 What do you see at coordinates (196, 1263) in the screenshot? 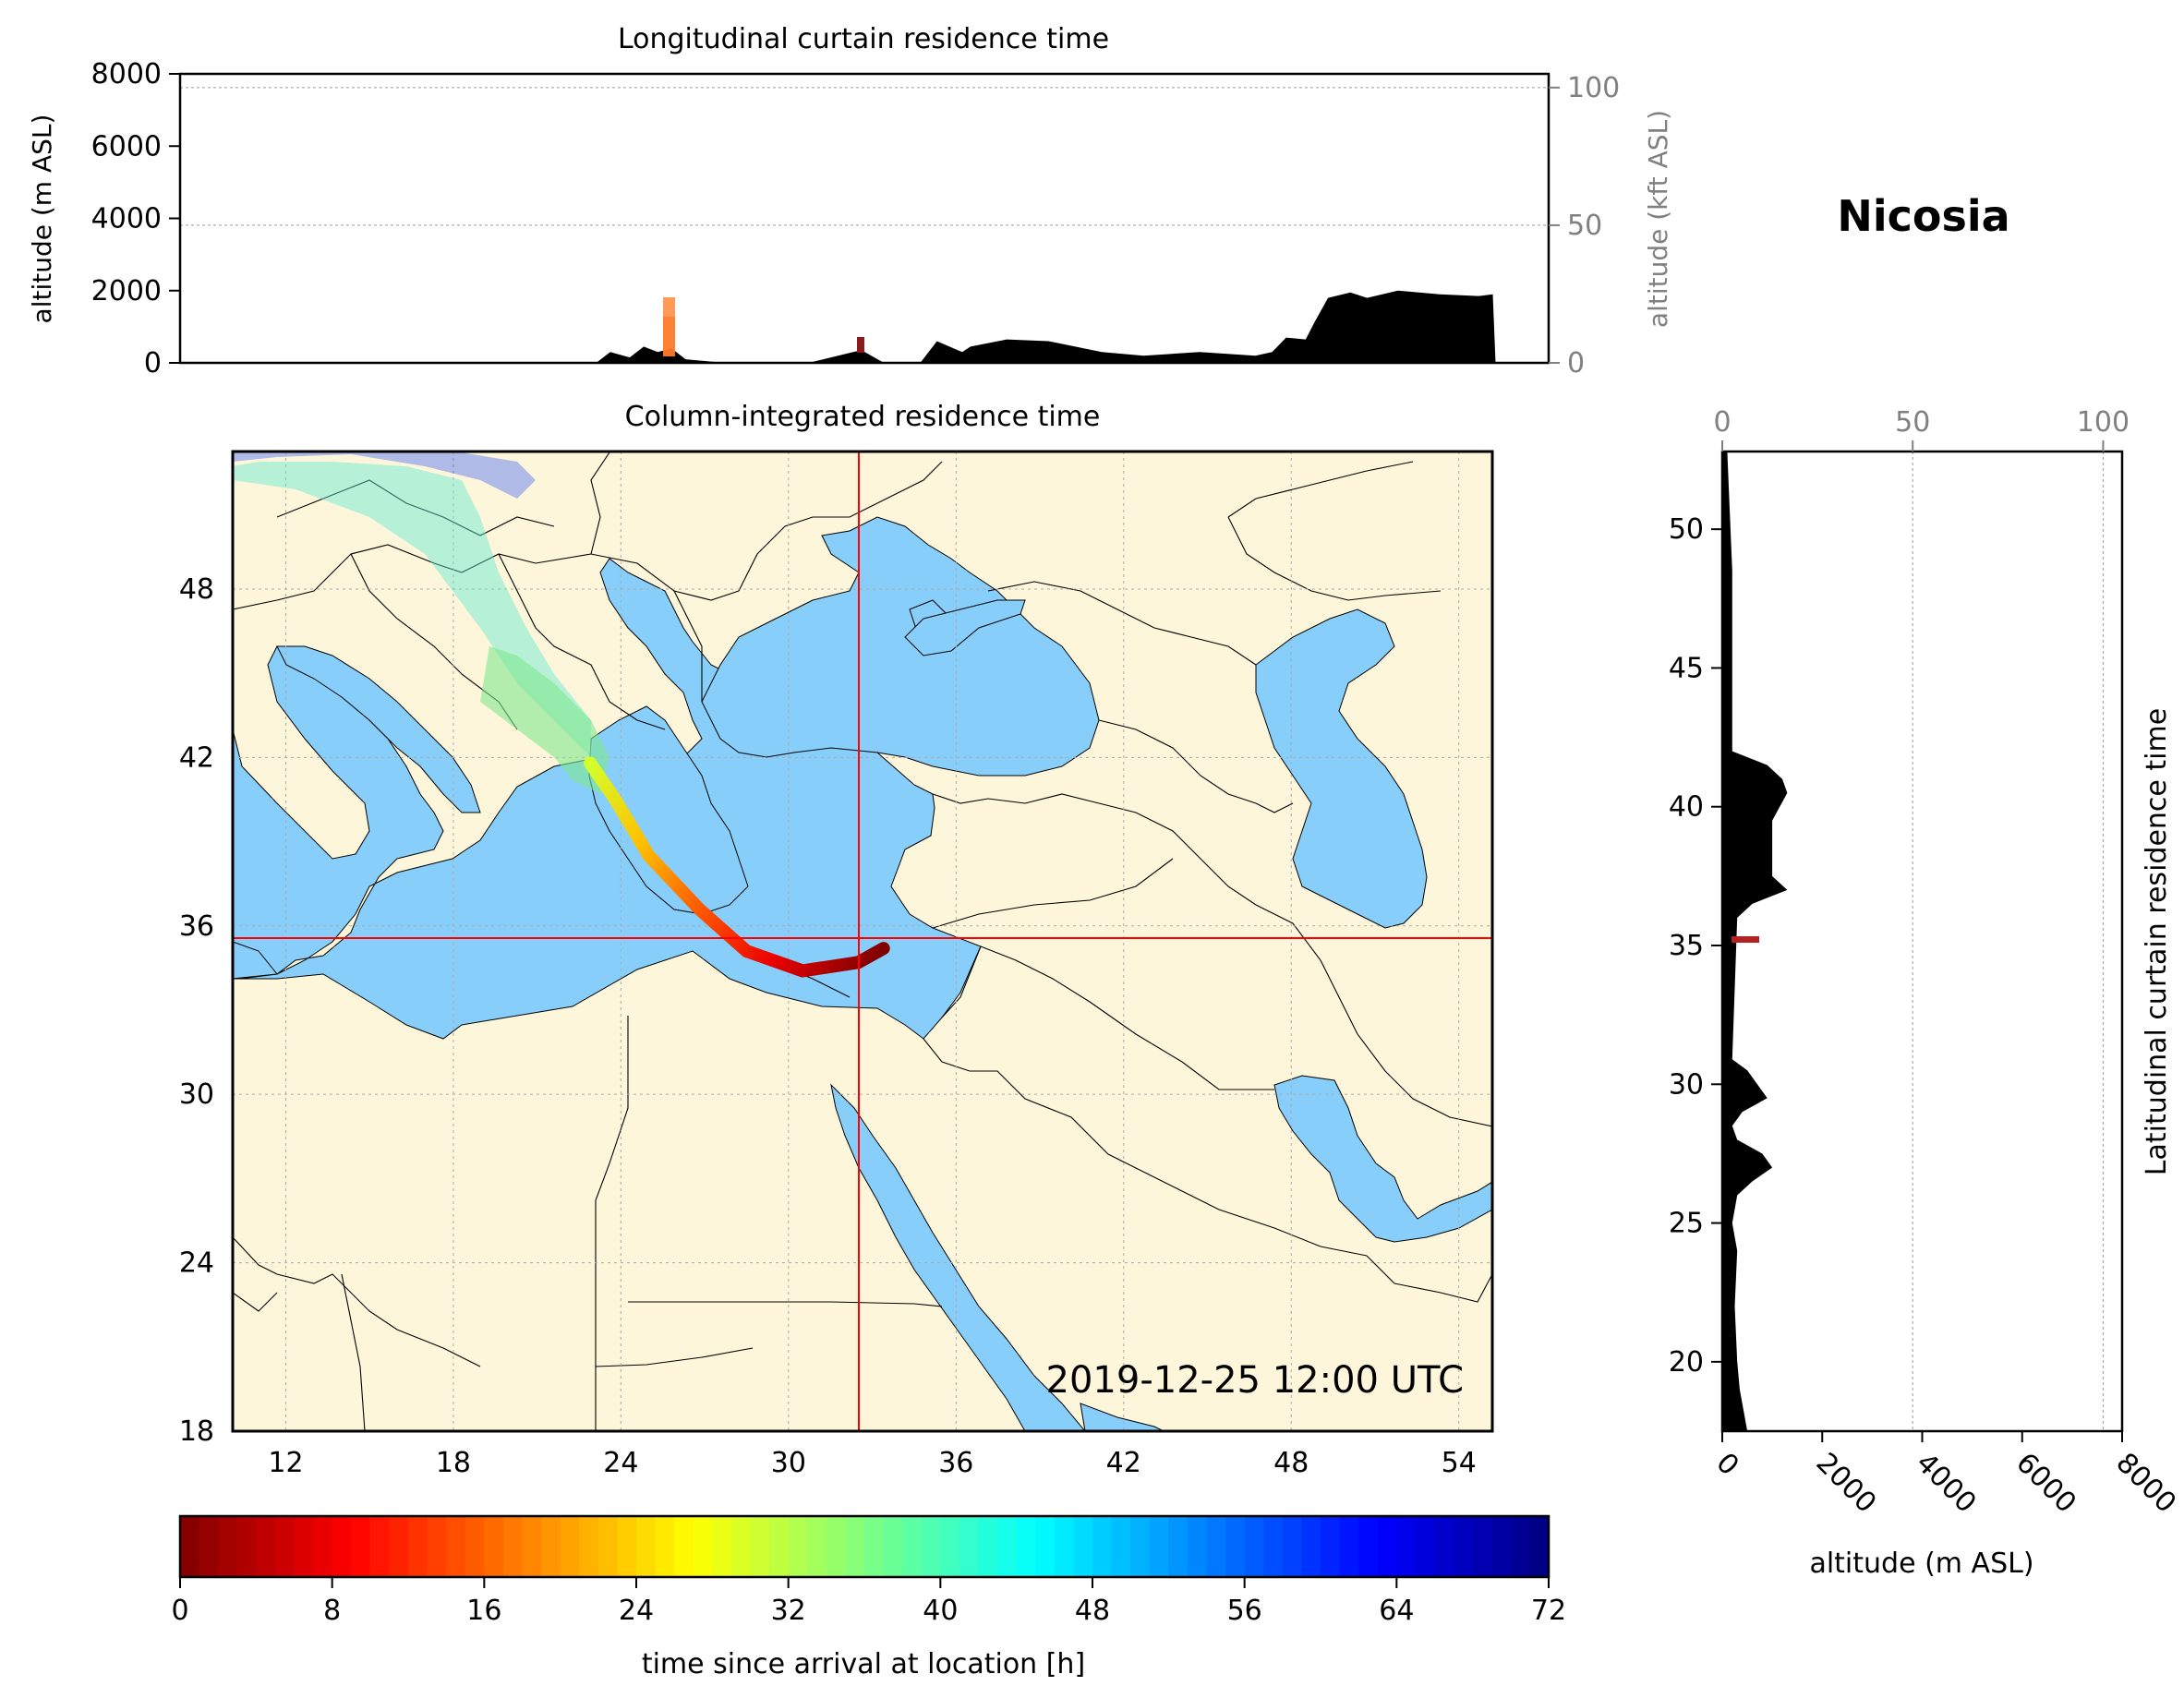
I see `map-ytick-label: 24` at bounding box center [196, 1263].